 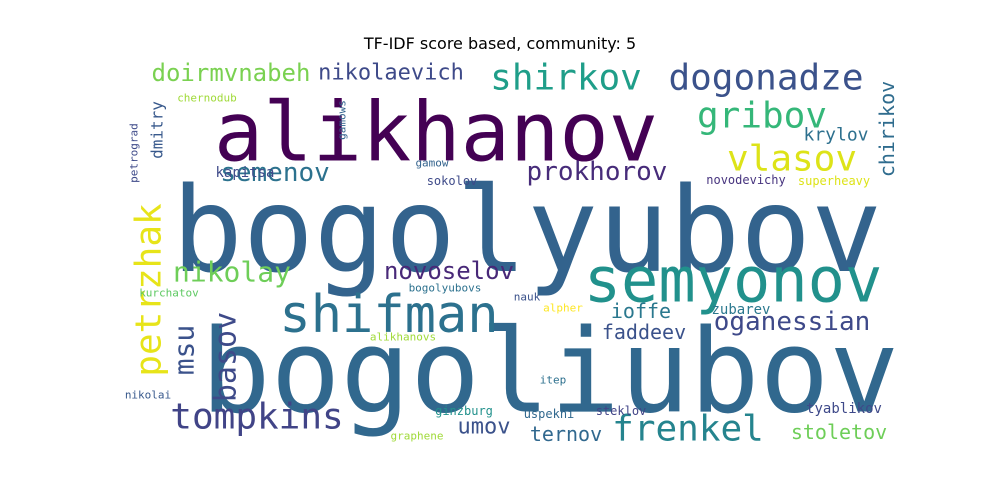 I want to click on word-gamow: gamow, so click(x=431, y=163).